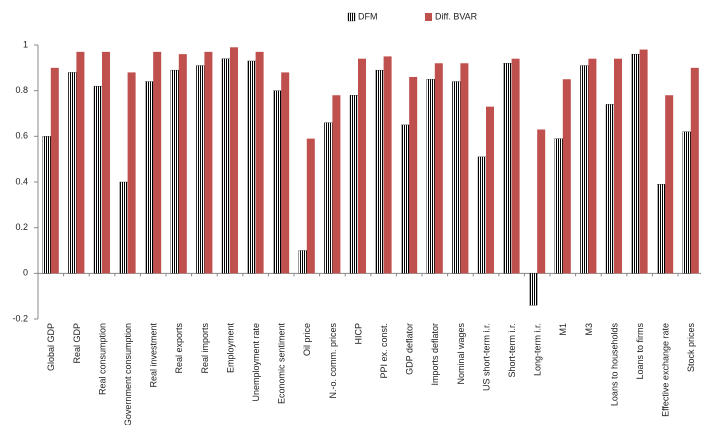 This screenshot has width=701, height=425. What do you see at coordinates (384, 351) in the screenshot?
I see `x-tick-label: PPI ex. const.` at bounding box center [384, 351].